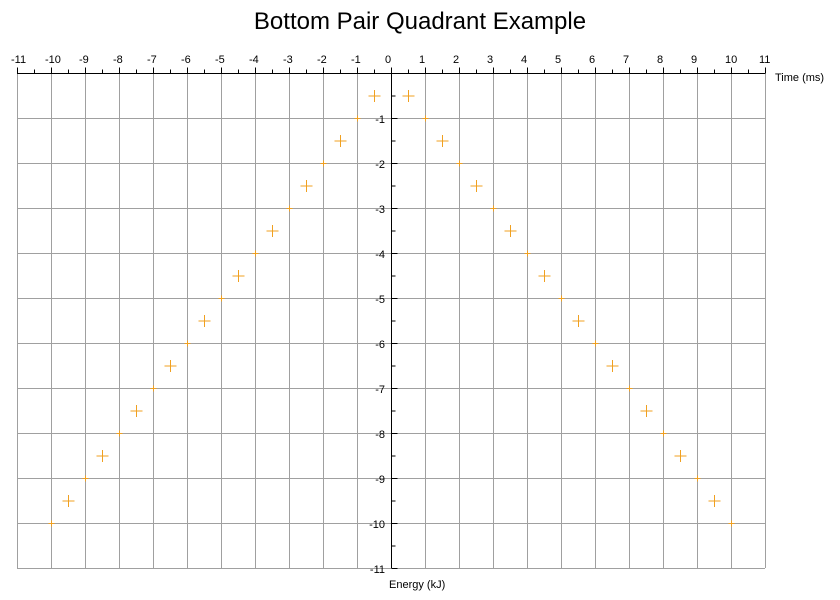  What do you see at coordinates (764, 60) in the screenshot?
I see `x-tick-label: 11` at bounding box center [764, 60].